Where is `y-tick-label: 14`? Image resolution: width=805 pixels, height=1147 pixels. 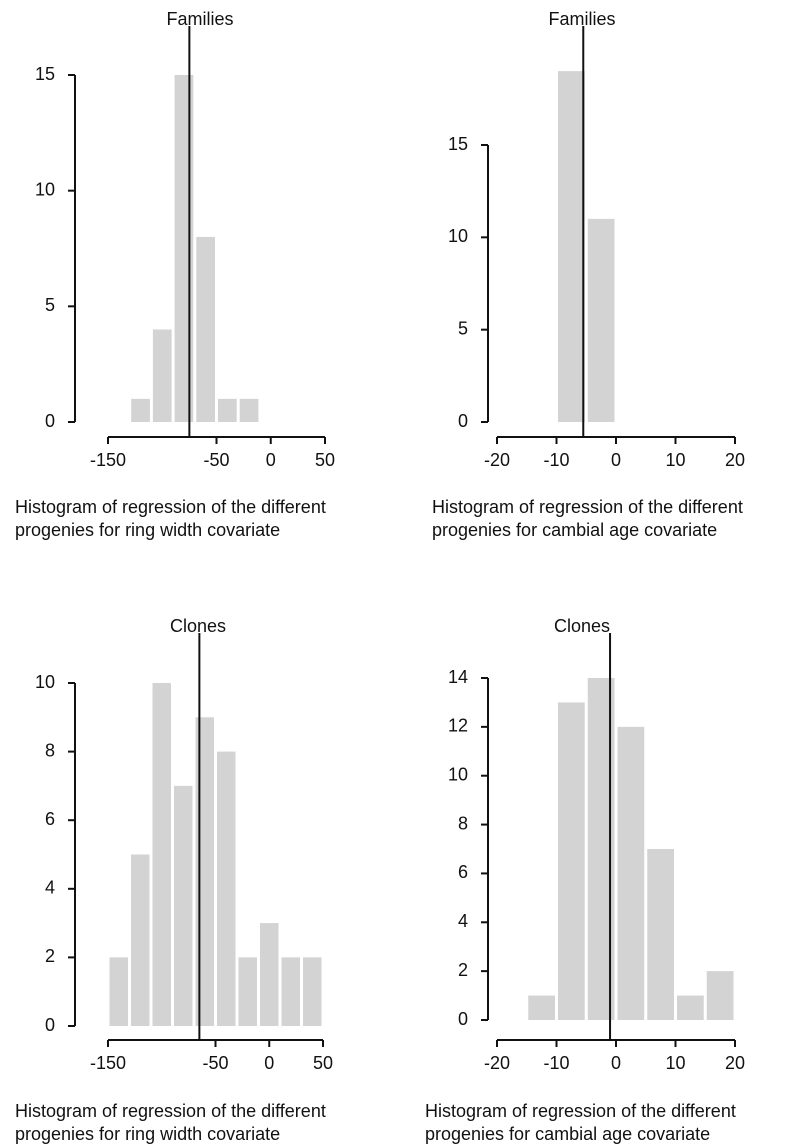
y-tick-label: 14 is located at coordinates (458, 677).